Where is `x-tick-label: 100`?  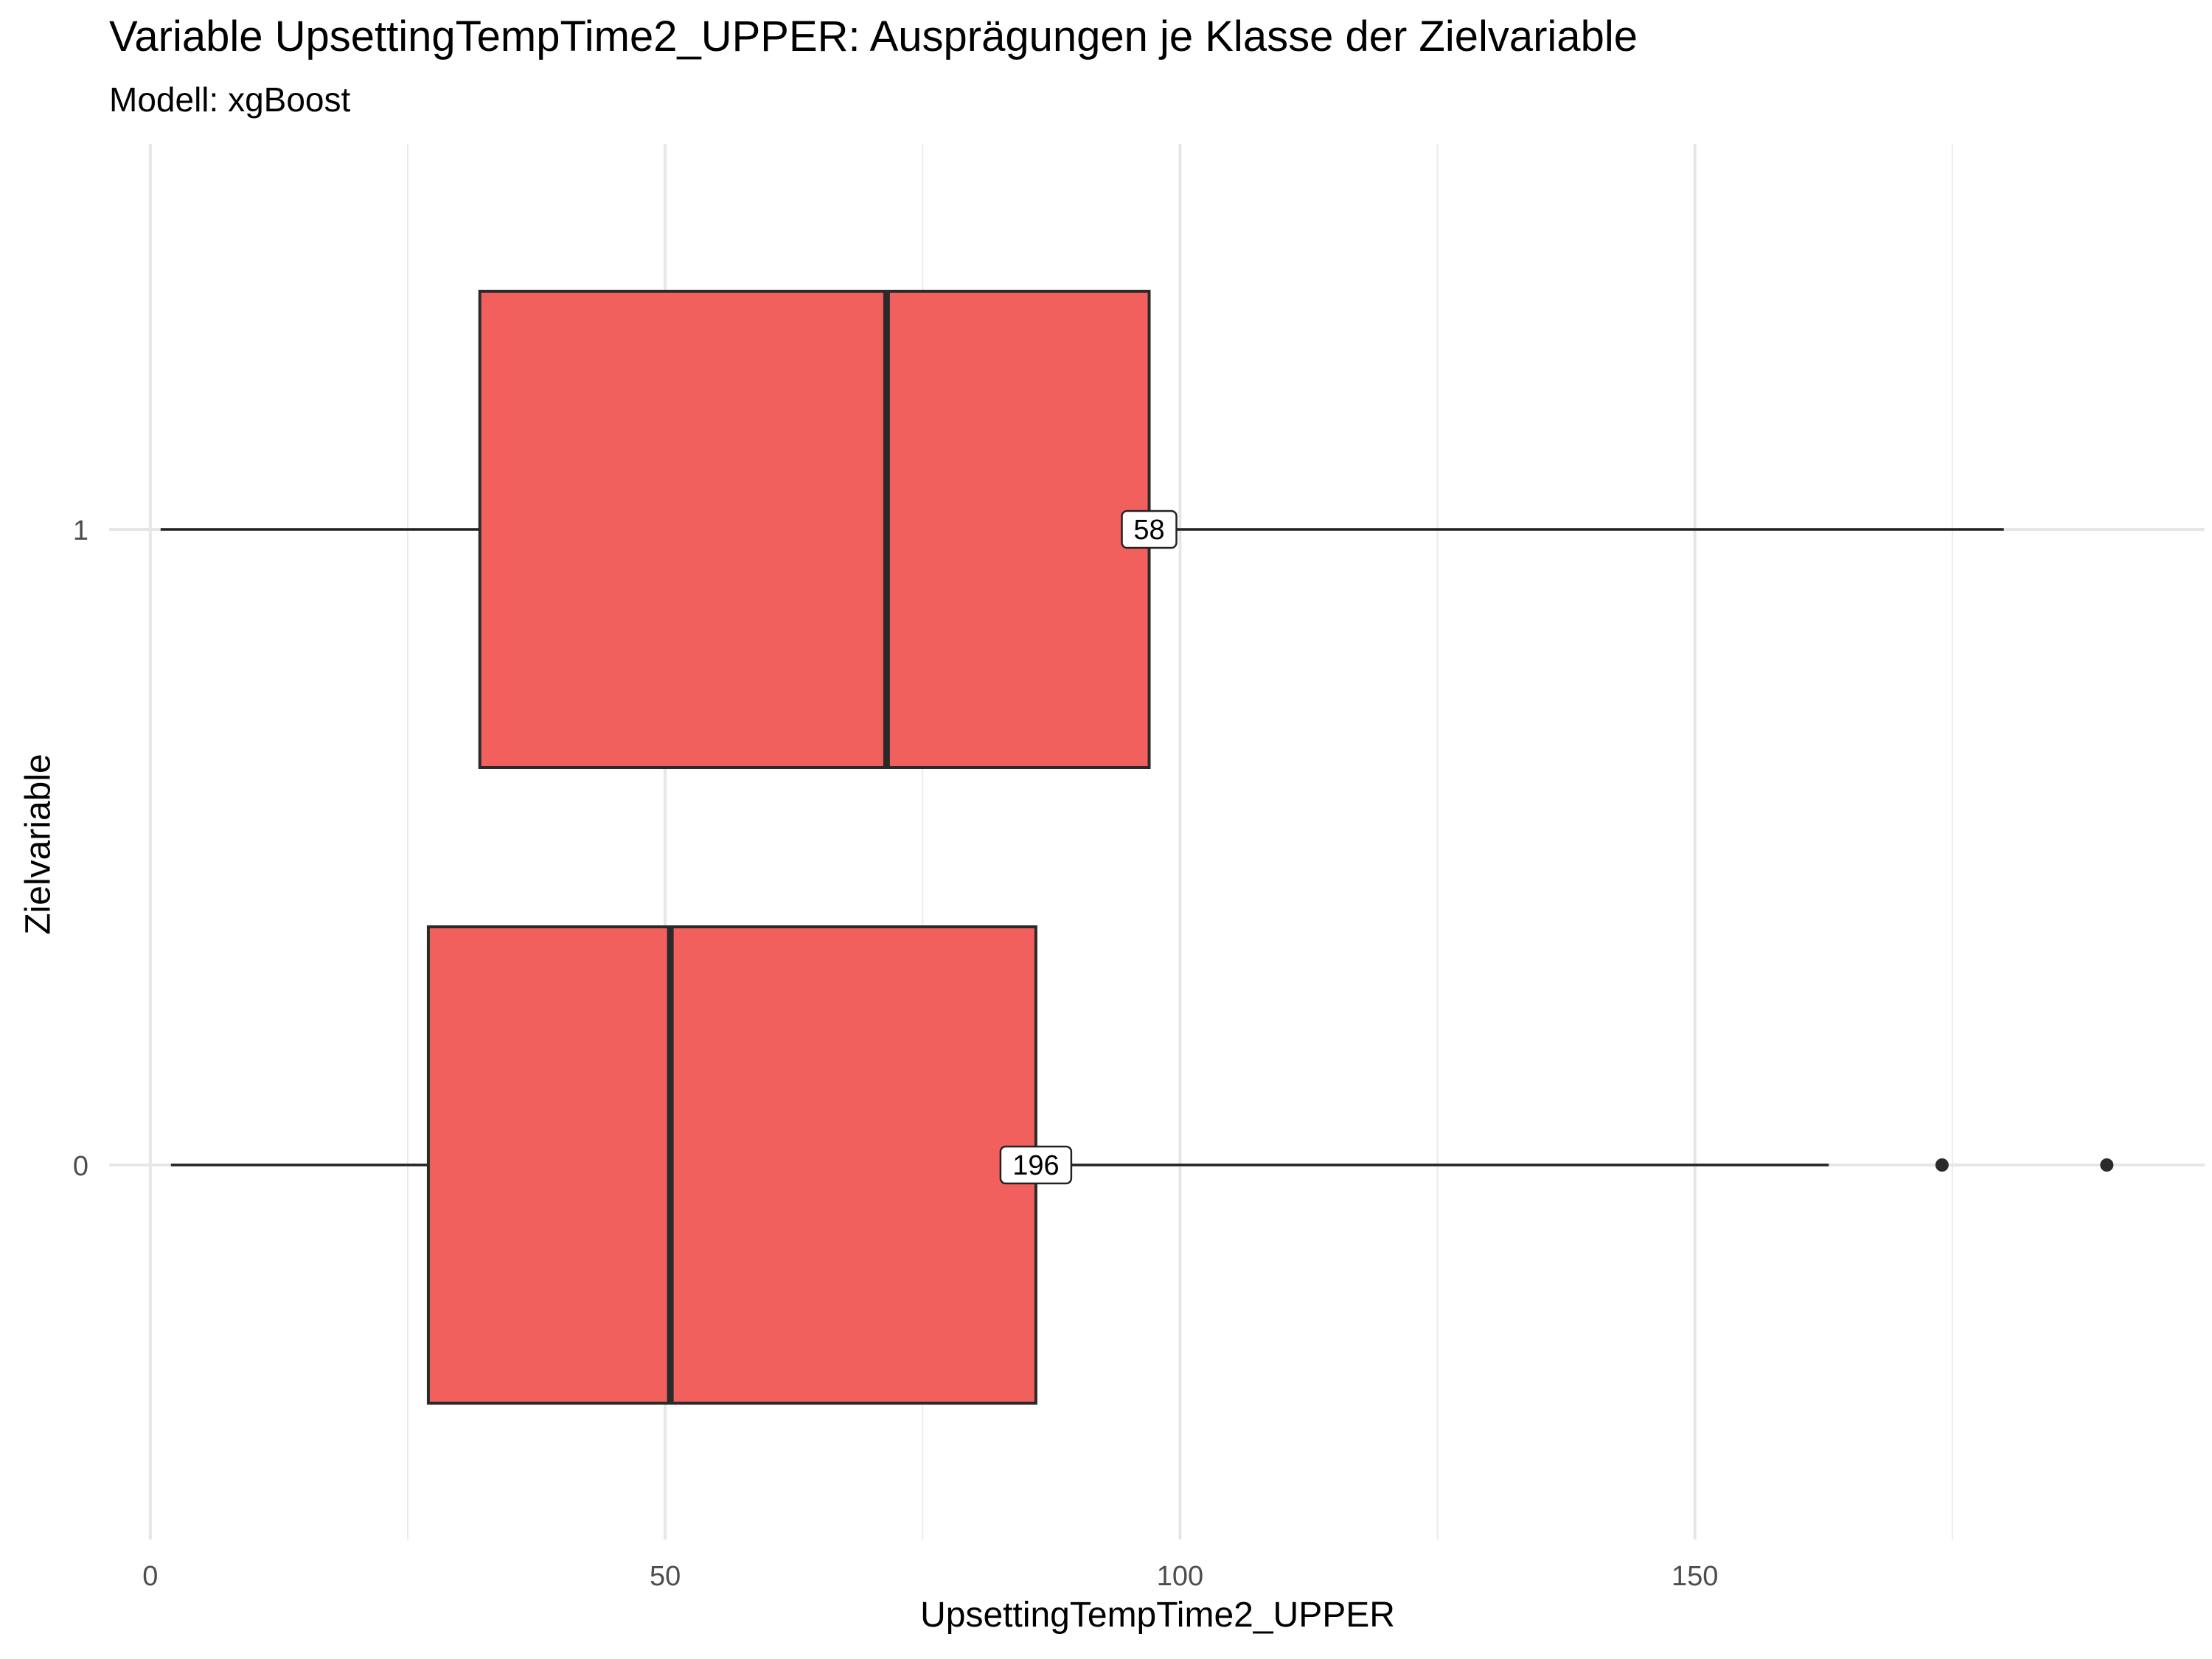
x-tick-label: 100 is located at coordinates (1180, 1576).